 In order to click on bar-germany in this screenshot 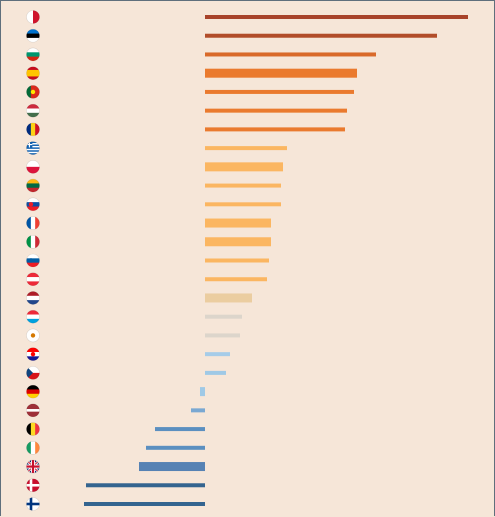, I will do `click(202, 392)`.